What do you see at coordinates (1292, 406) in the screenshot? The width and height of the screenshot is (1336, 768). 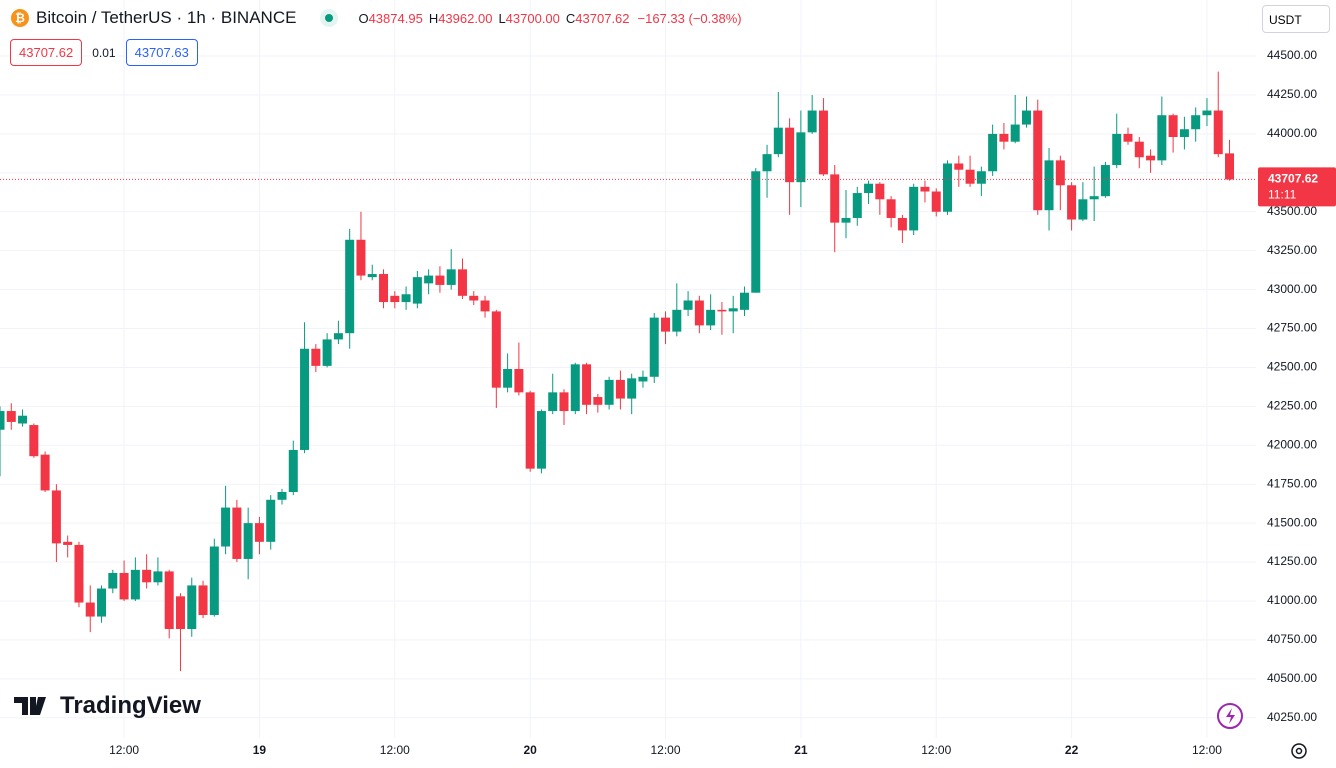 I see `y-tick-label: 42250.00` at bounding box center [1292, 406].